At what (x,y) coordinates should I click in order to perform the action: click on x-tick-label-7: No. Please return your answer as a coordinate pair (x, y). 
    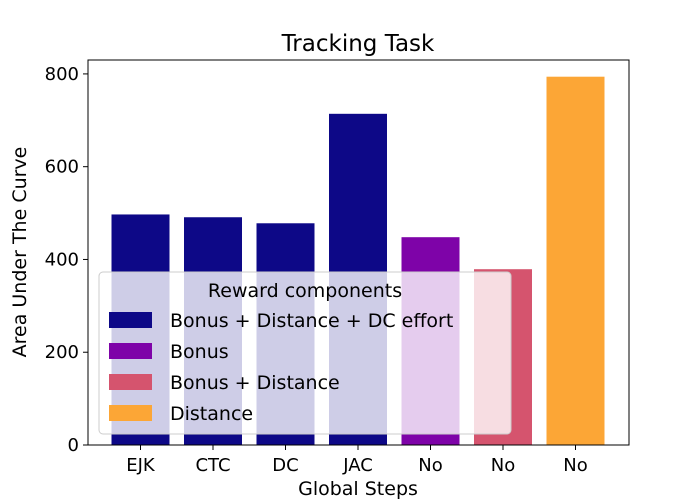
    Looking at the image, I should click on (575, 465).